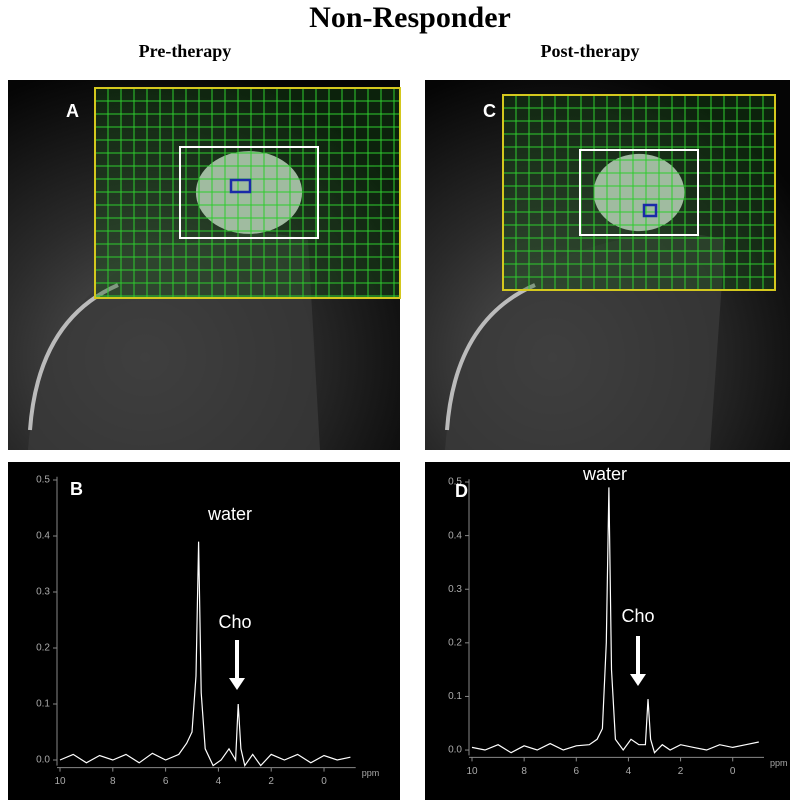  I want to click on figure-title: Non-Responder, so click(410, 17).